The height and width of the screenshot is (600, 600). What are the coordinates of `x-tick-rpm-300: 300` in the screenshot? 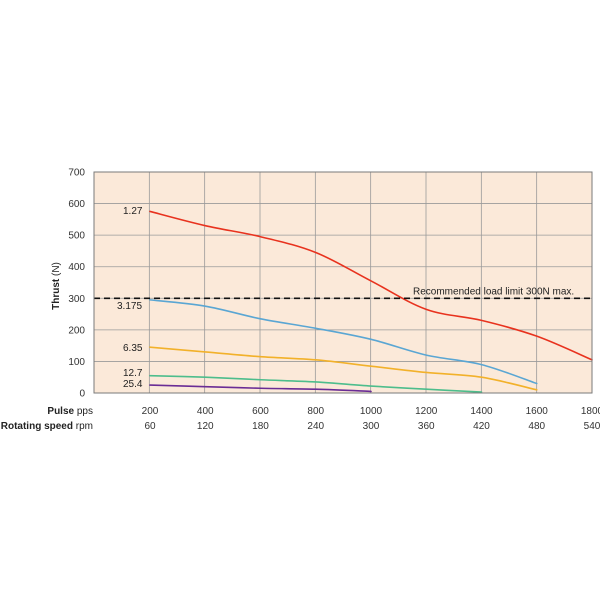 It's located at (371, 426).